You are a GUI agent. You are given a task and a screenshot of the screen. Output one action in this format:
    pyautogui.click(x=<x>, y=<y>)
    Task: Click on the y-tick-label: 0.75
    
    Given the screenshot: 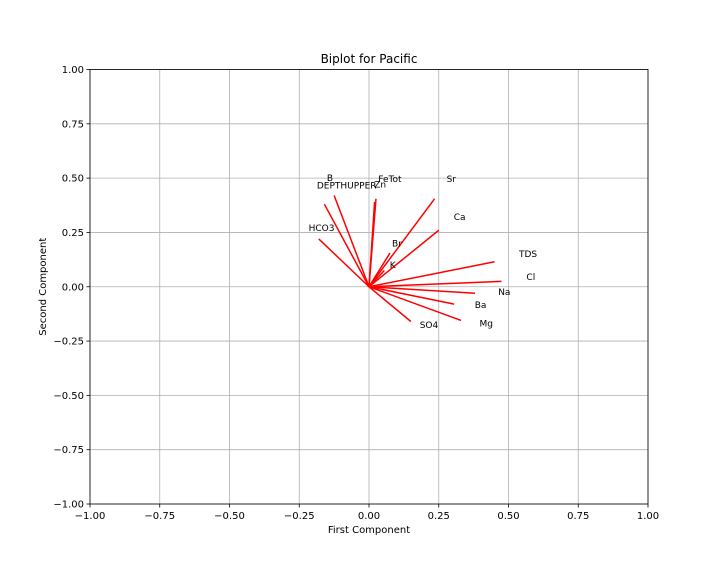 What is the action you would take?
    pyautogui.click(x=73, y=124)
    